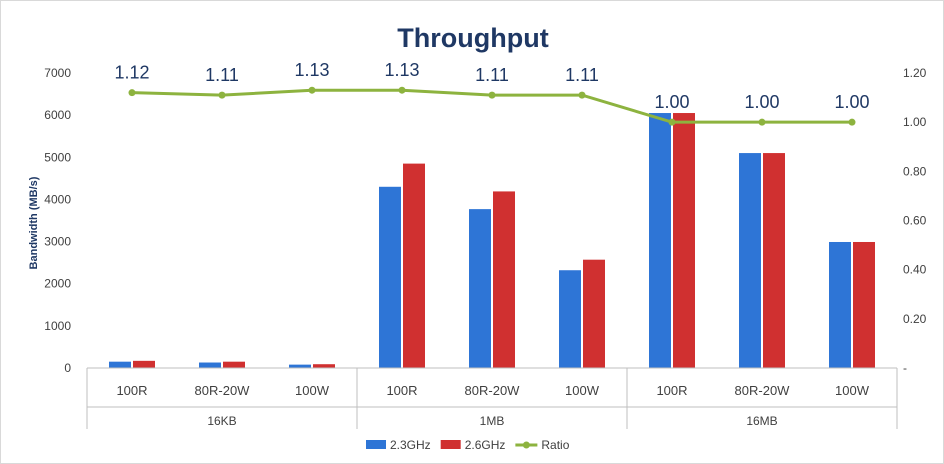 This screenshot has height=464, width=944. I want to click on y2-tick-label: 0.60, so click(915, 221).